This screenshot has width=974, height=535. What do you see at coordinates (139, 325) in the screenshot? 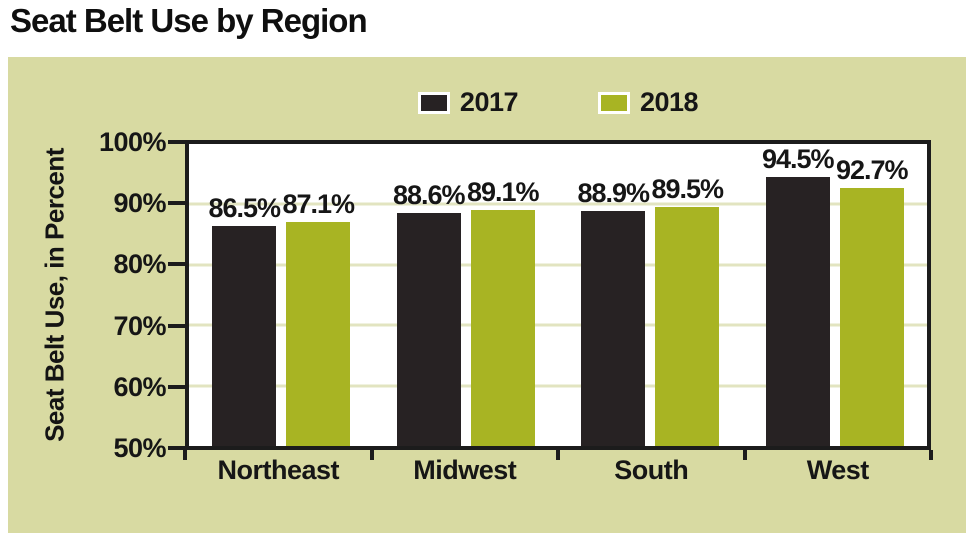
I see `y-tick-label-70: 70%` at bounding box center [139, 325].